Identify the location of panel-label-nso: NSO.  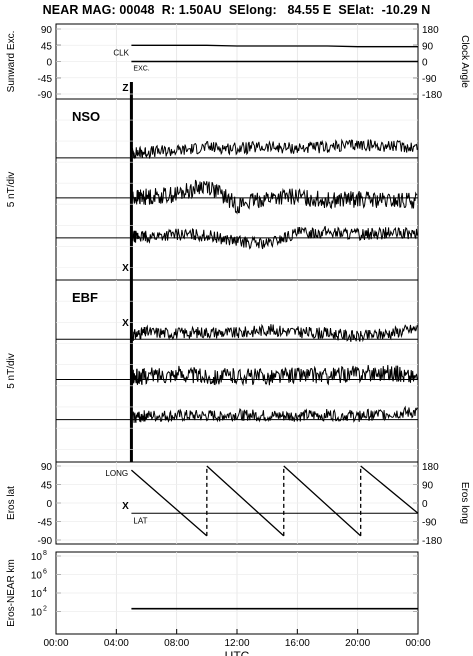
(86, 116).